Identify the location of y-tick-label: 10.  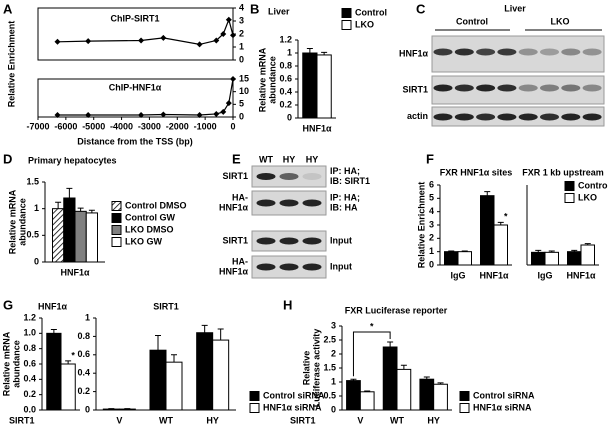
(244, 91).